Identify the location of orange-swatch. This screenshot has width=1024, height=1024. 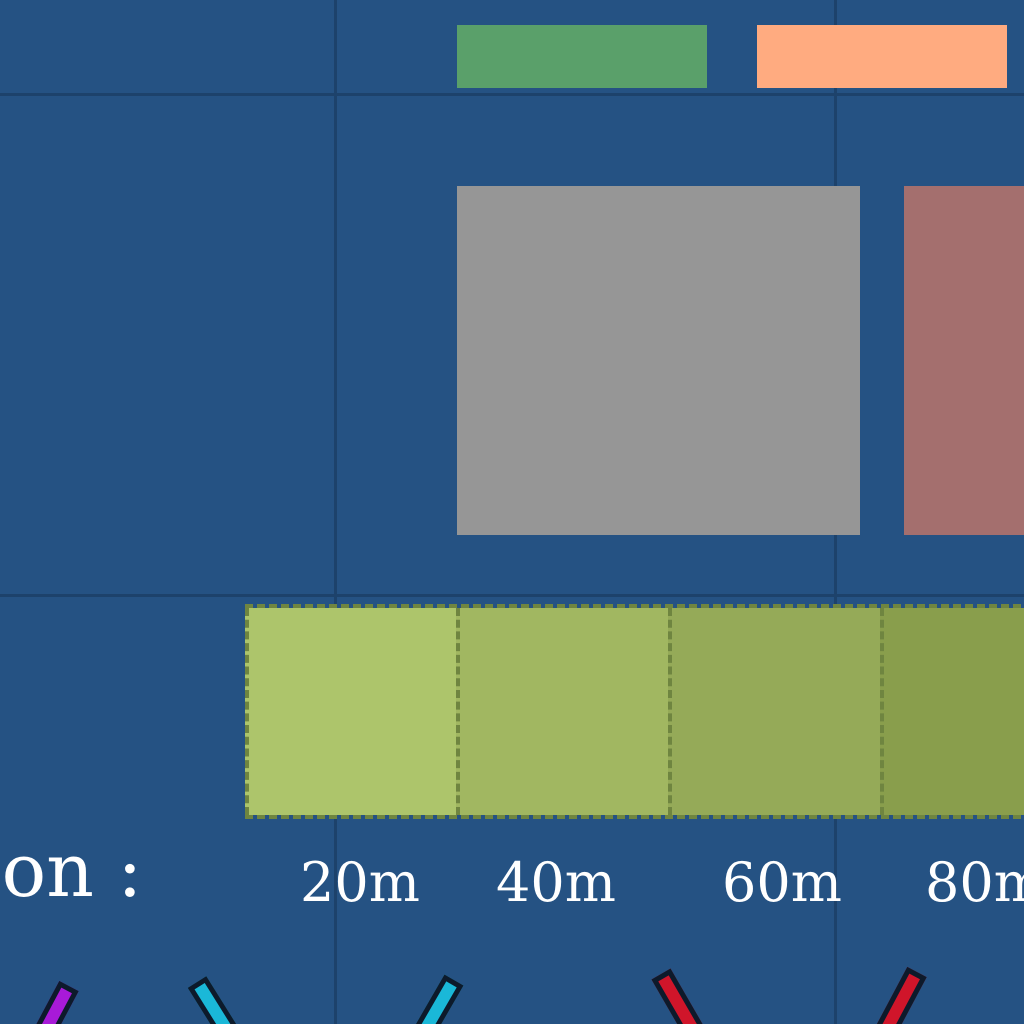
(882, 56).